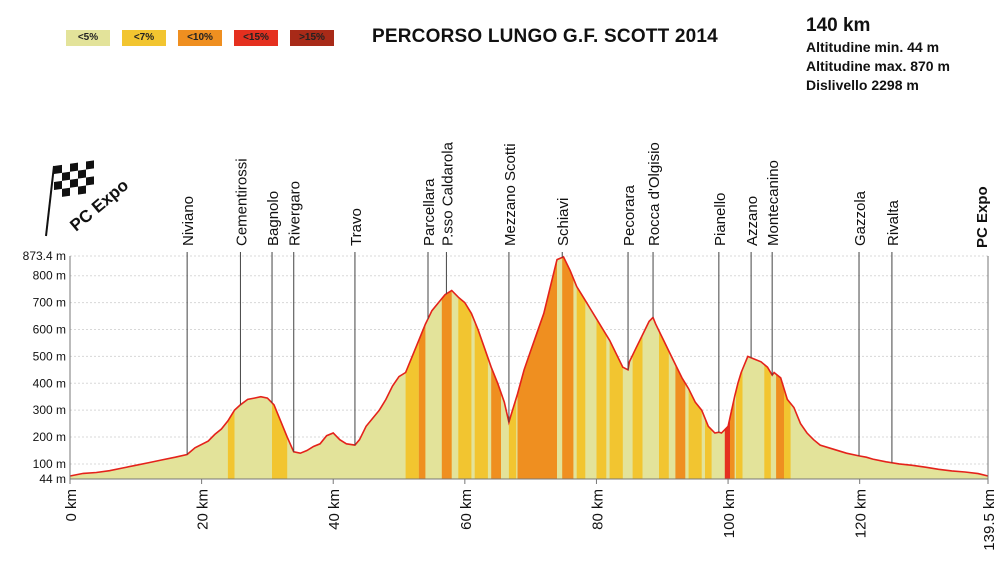 The image size is (1000, 567). I want to click on place-label: Cementirossi, so click(241, 202).